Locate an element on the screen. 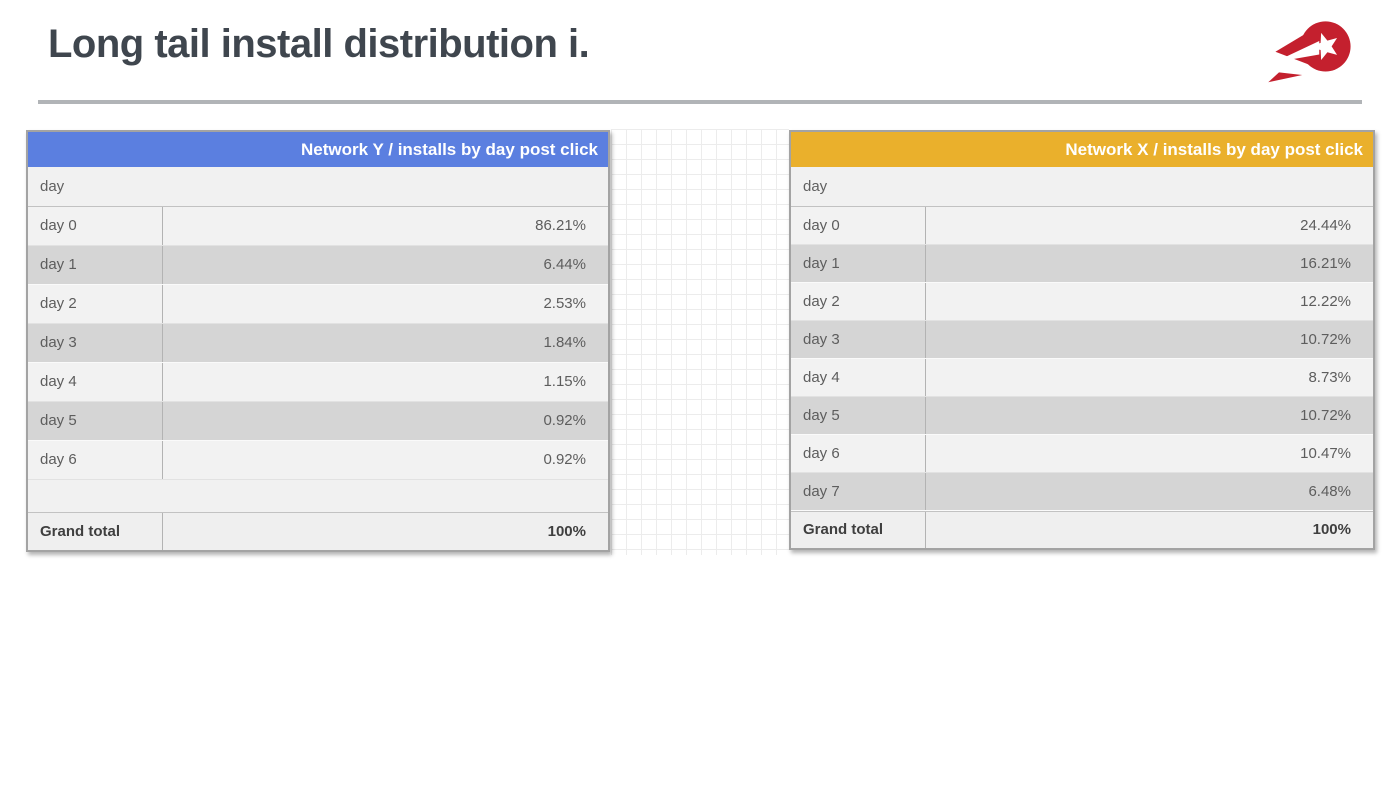  row-value: 1.84% is located at coordinates (564, 342).